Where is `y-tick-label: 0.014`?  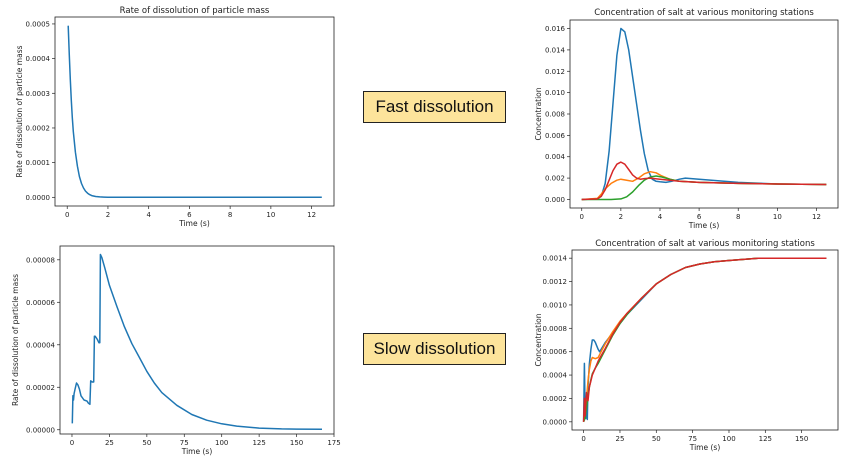 y-tick-label: 0.014 is located at coordinates (555, 50).